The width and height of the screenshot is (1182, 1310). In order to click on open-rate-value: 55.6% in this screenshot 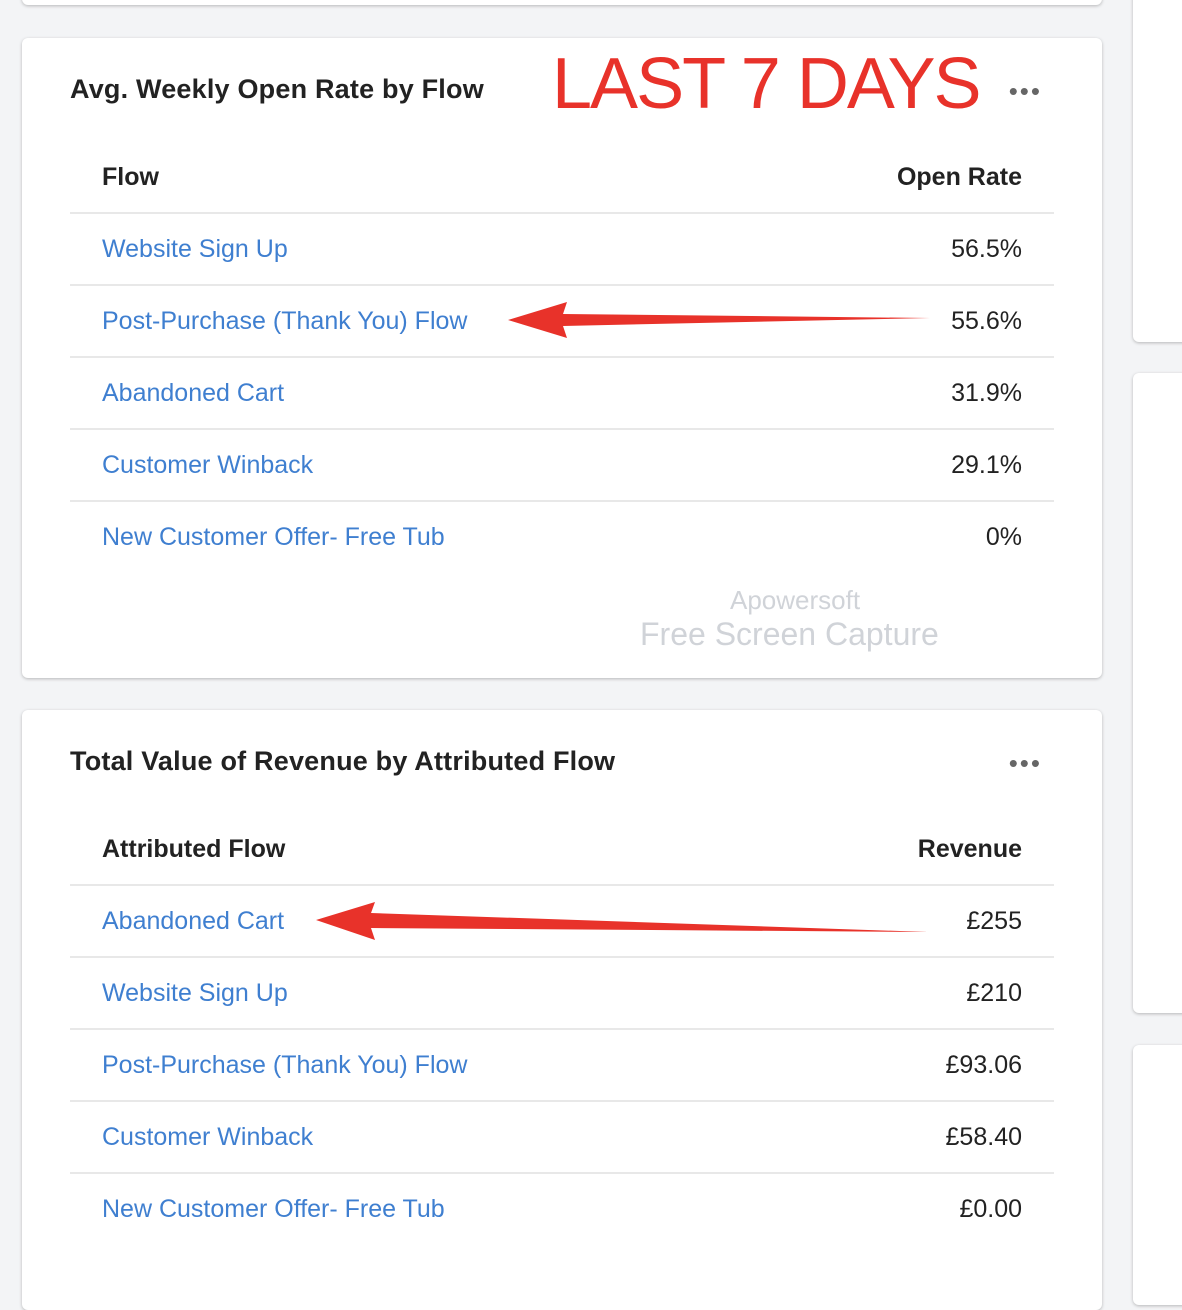, I will do `click(986, 320)`.